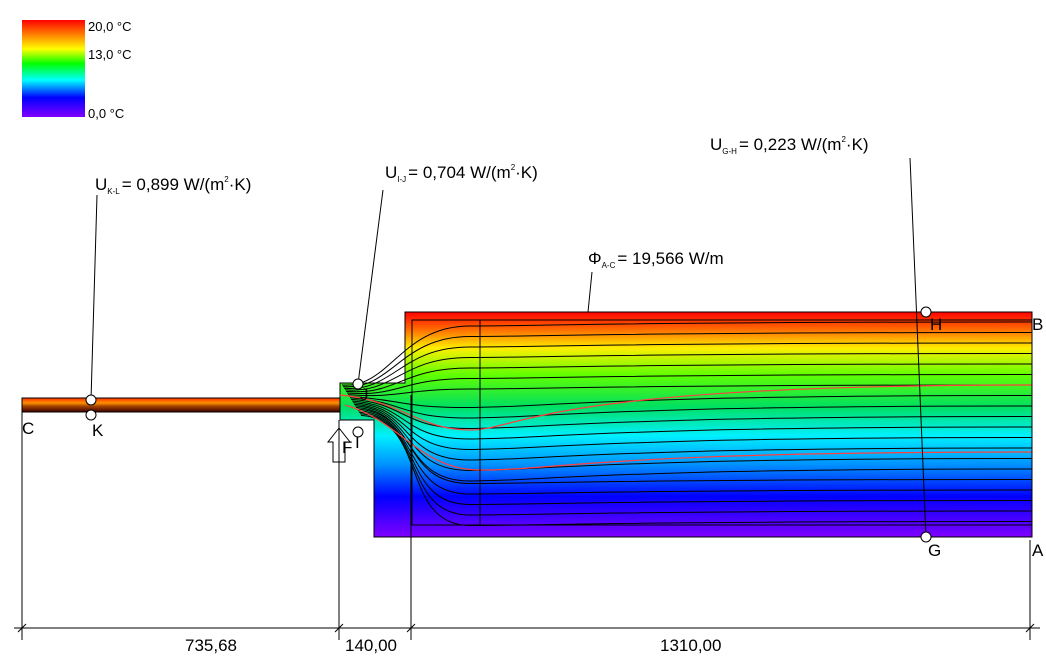  What do you see at coordinates (173, 185) in the screenshot?
I see `annotation: UK-L = 0,899 W/(m2·K)` at bounding box center [173, 185].